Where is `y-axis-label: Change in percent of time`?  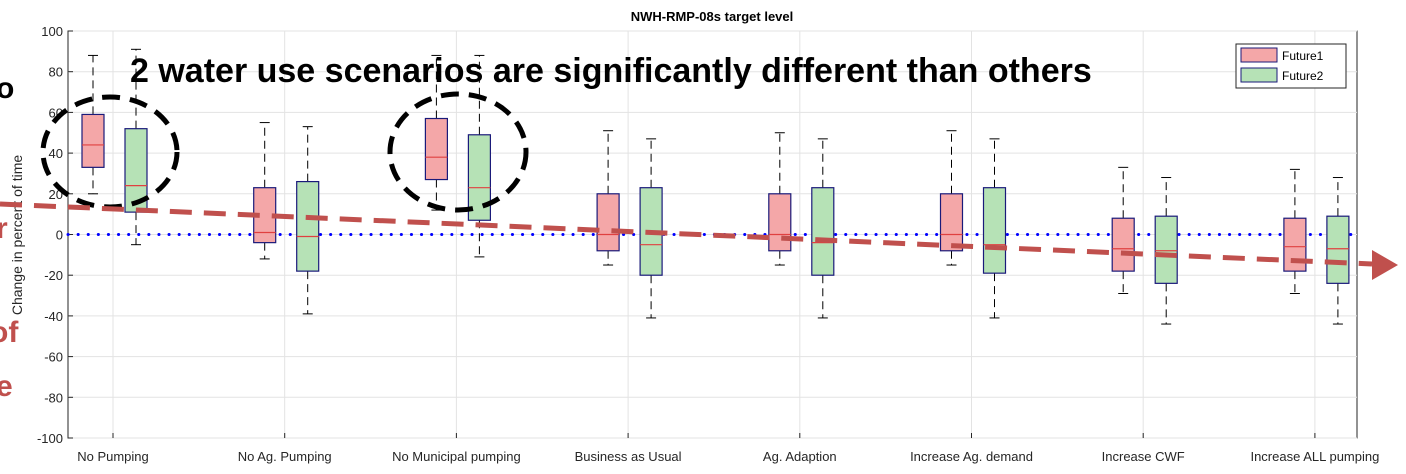 y-axis-label: Change in percent of time is located at coordinates (17, 235).